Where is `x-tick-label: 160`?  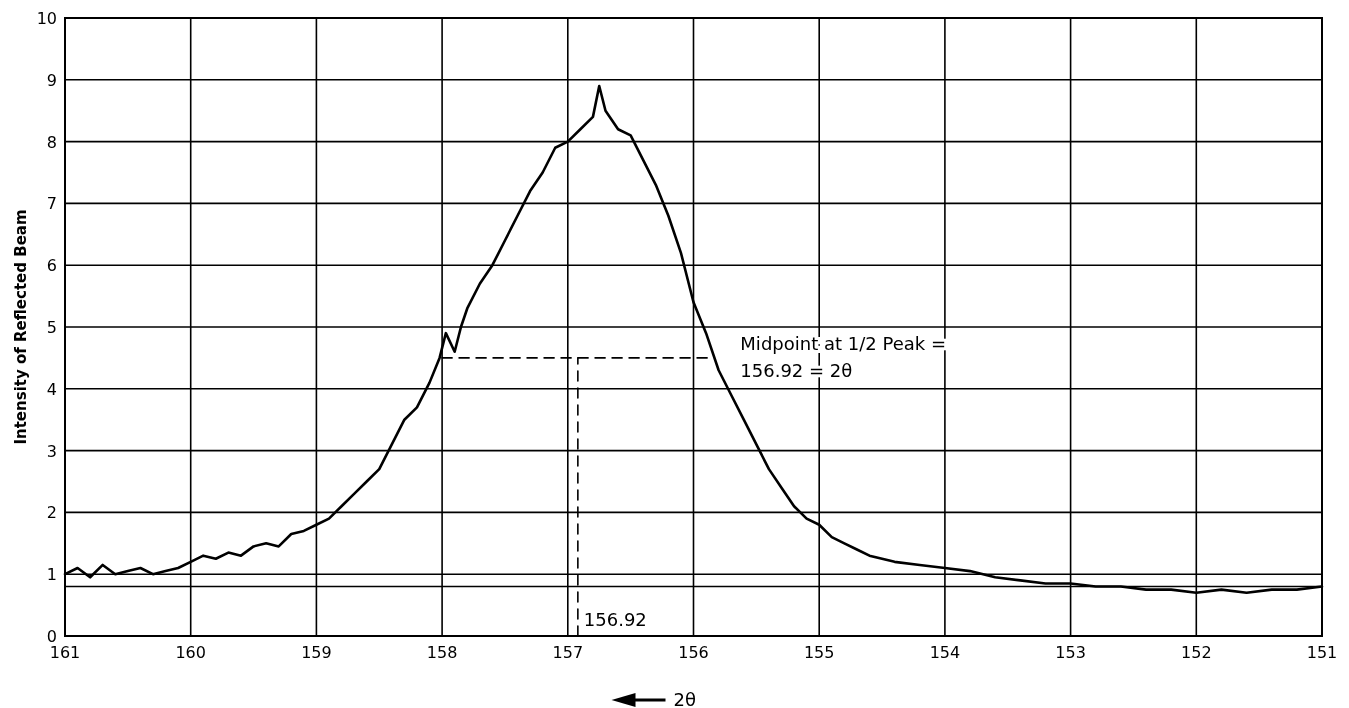 x-tick-label: 160 is located at coordinates (190, 652).